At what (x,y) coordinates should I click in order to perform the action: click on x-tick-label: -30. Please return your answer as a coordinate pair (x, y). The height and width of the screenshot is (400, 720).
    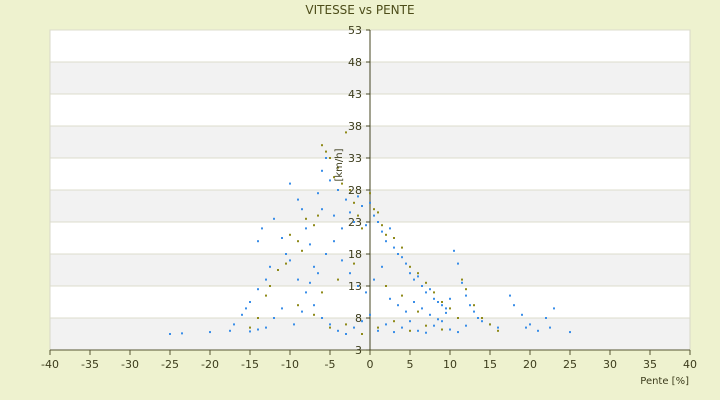
    Looking at the image, I should click on (130, 364).